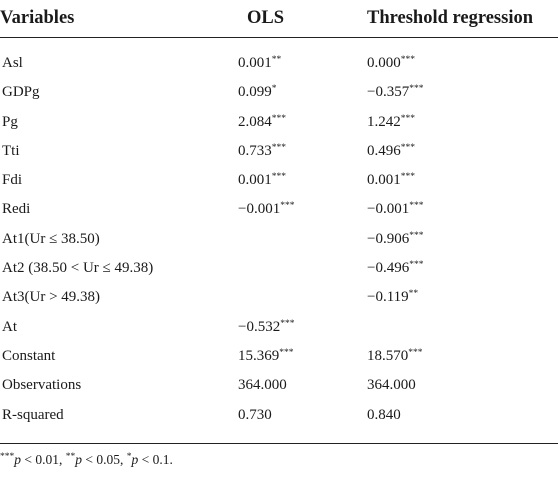 The width and height of the screenshot is (558, 481). I want to click on table-row: At3(Ur > 49.38) −0.119**, so click(279, 297).